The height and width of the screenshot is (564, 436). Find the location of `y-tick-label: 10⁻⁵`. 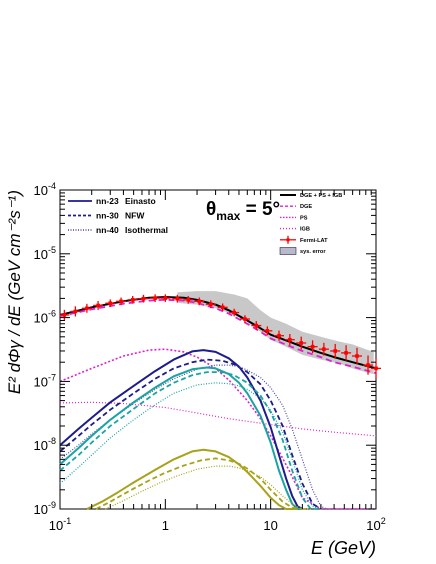

y-tick-label: 10⁻⁵ is located at coordinates (45, 253).